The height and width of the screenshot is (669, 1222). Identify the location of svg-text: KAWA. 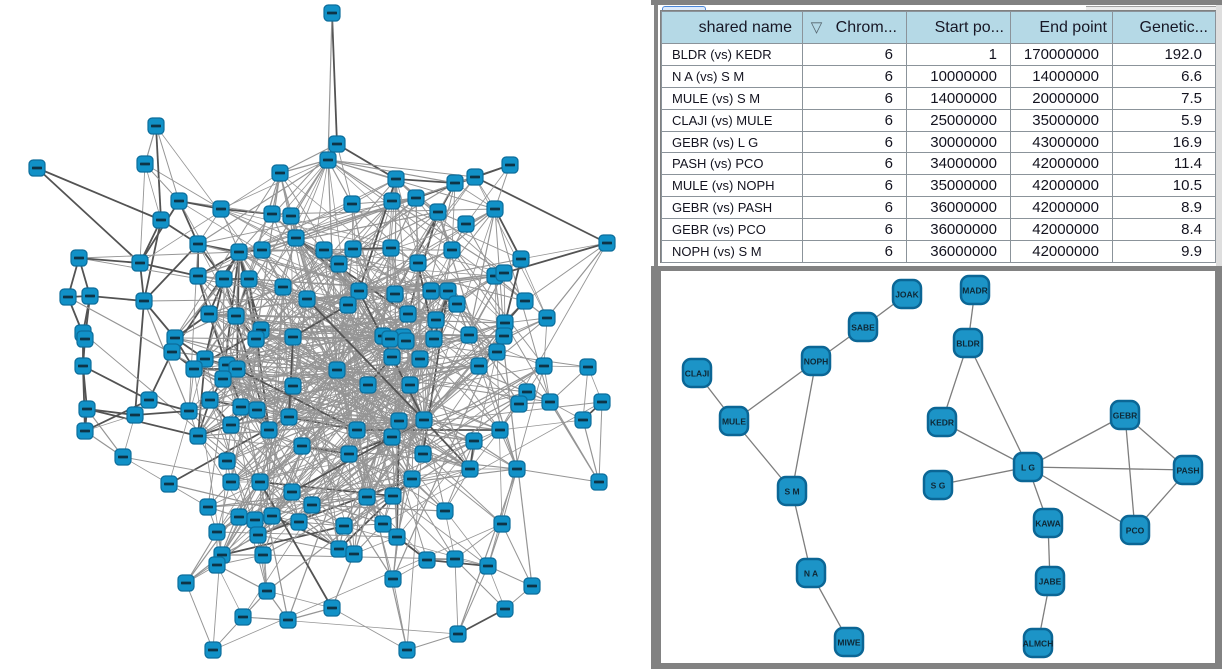
(1048, 523).